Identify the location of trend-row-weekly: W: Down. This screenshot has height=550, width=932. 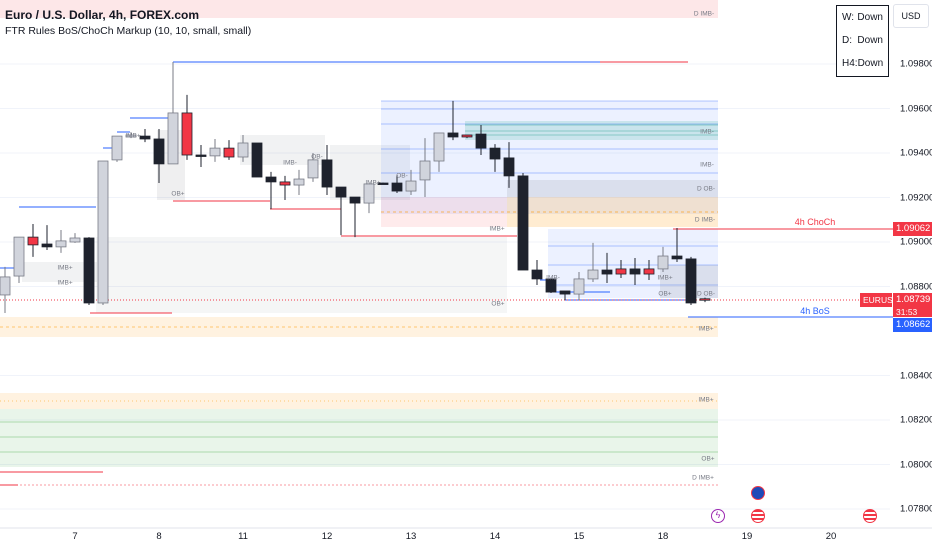
(862, 17).